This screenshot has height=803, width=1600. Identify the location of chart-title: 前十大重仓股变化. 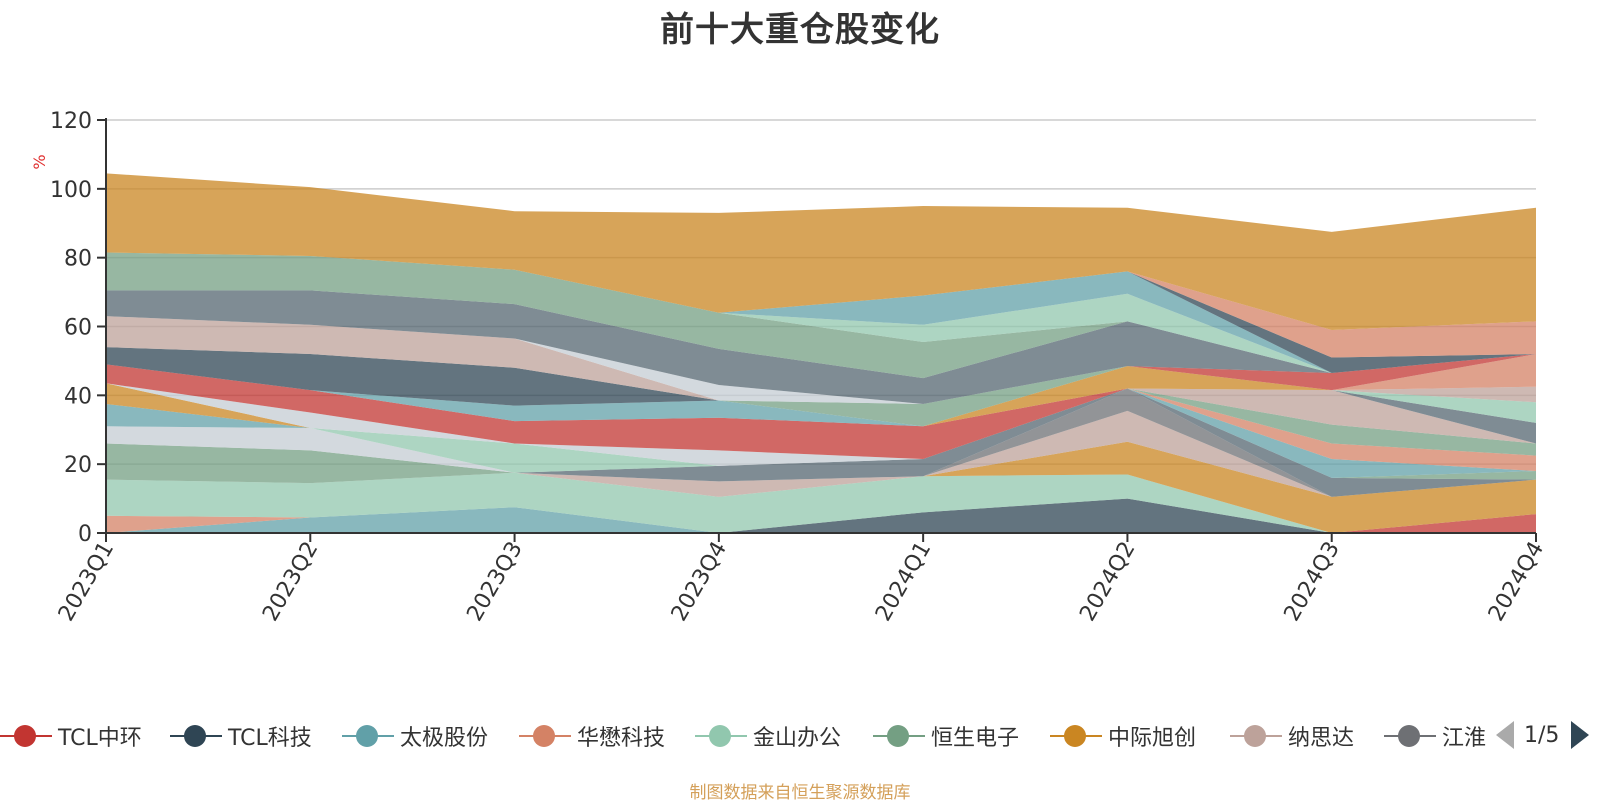
(800, 30).